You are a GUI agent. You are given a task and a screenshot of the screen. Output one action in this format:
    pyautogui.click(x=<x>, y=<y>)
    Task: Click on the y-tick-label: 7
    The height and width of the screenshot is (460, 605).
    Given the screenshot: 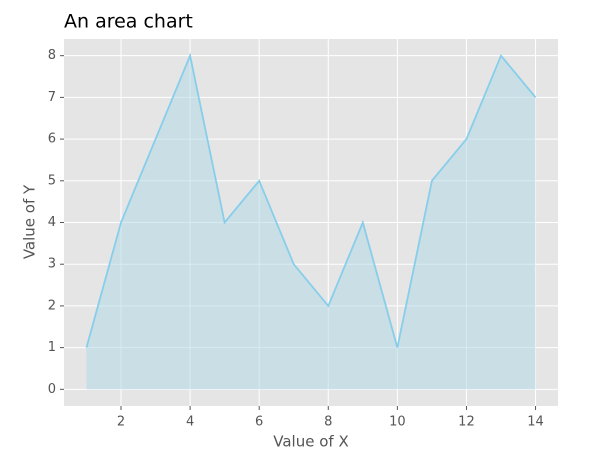 What is the action you would take?
    pyautogui.click(x=52, y=97)
    